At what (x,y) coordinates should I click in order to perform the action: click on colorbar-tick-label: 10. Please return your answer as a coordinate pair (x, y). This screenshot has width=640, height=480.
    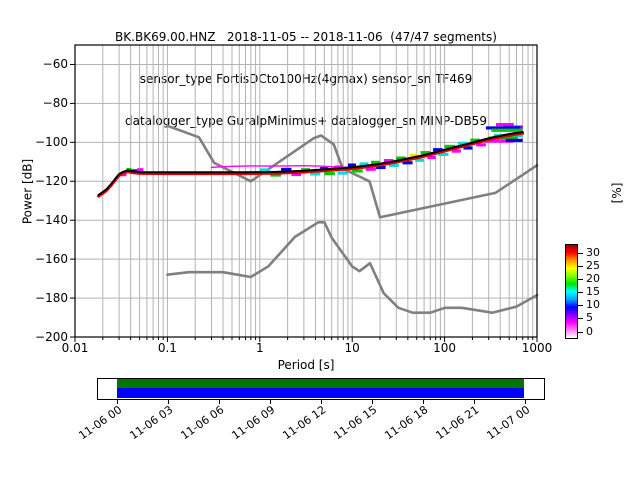
    Looking at the image, I should click on (593, 305).